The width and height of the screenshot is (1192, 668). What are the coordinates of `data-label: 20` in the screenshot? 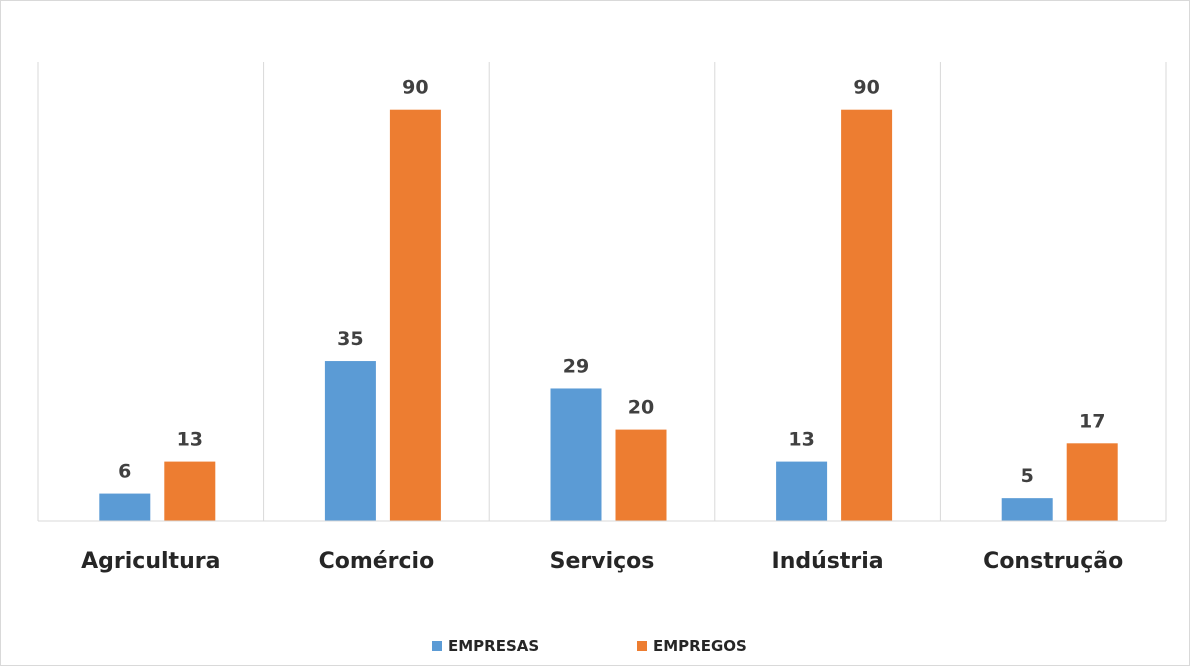 It's located at (641, 408).